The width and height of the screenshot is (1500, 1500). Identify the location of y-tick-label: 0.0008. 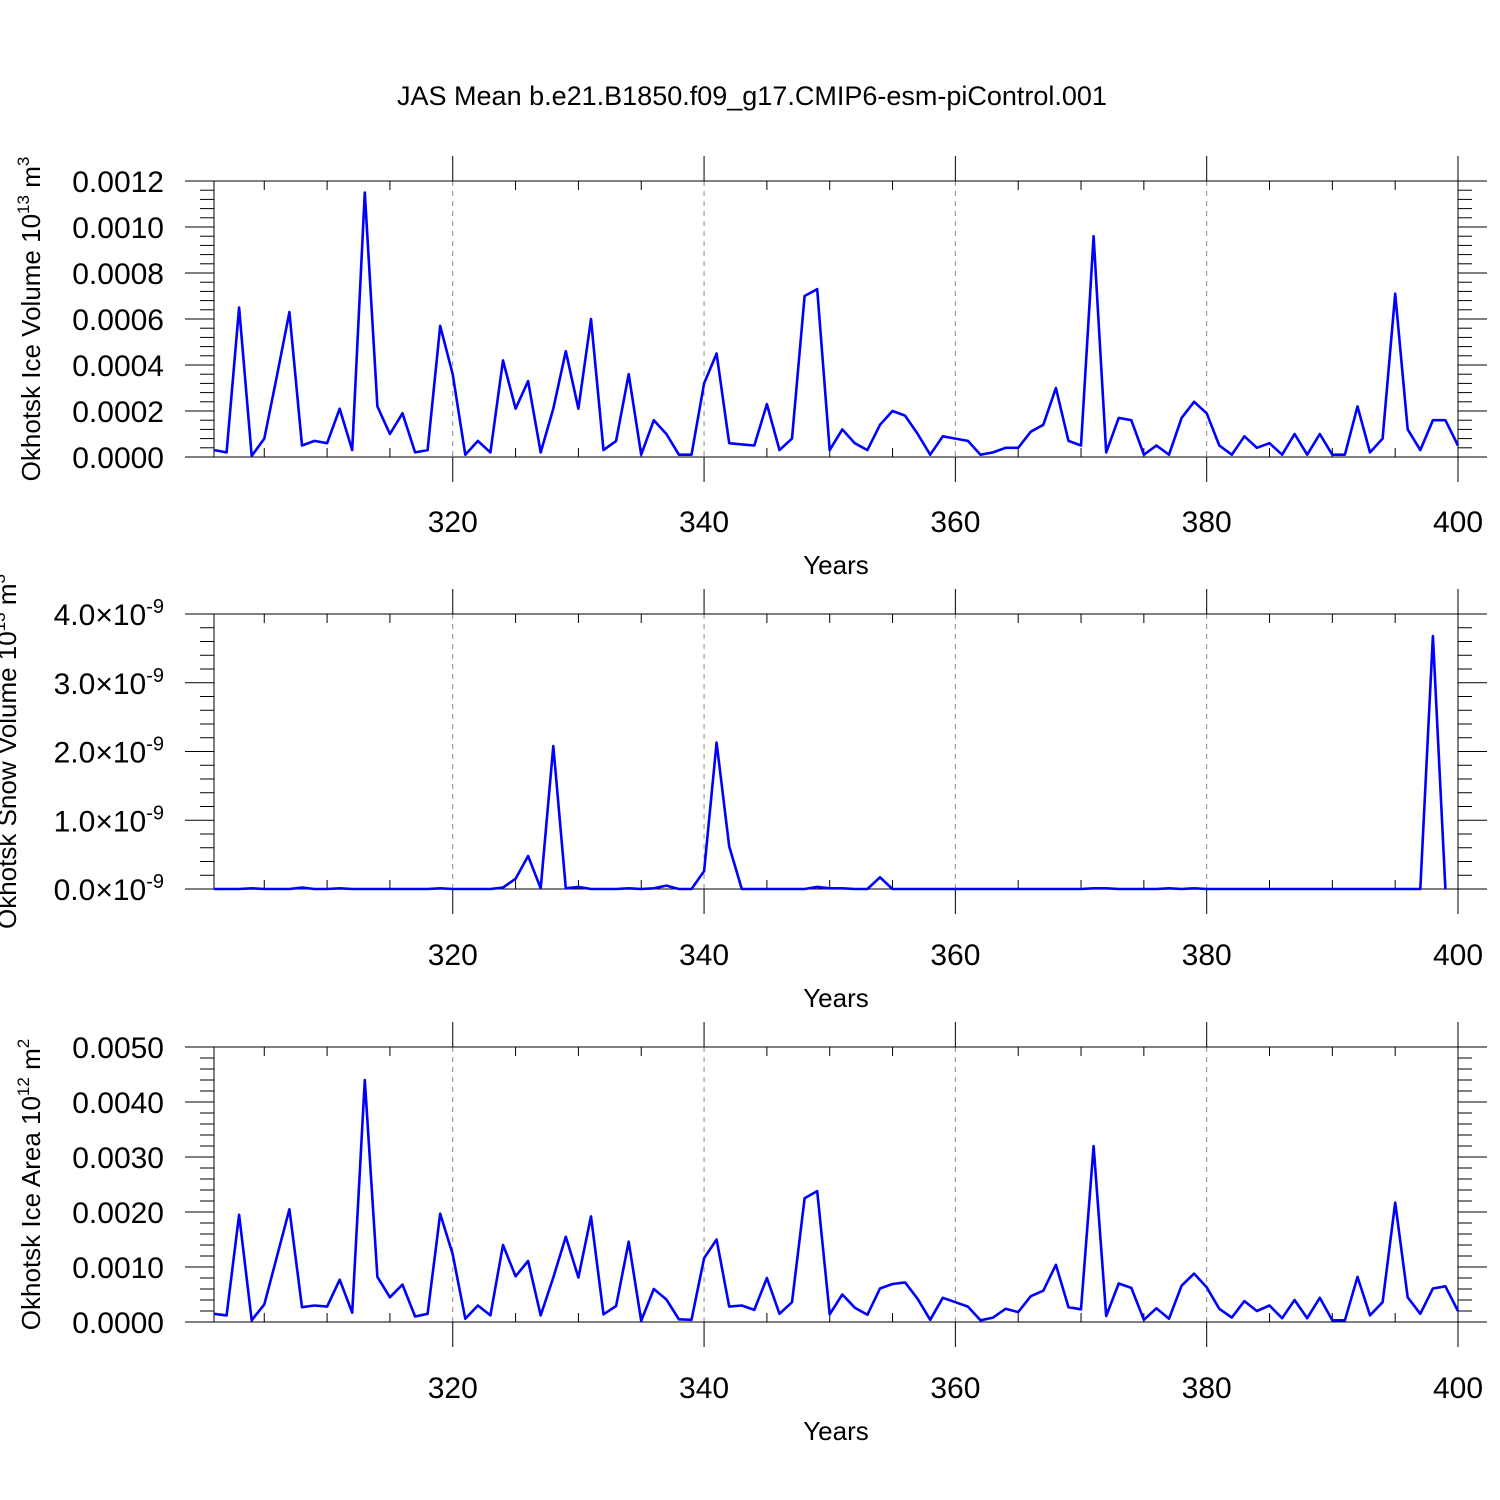
(118, 274).